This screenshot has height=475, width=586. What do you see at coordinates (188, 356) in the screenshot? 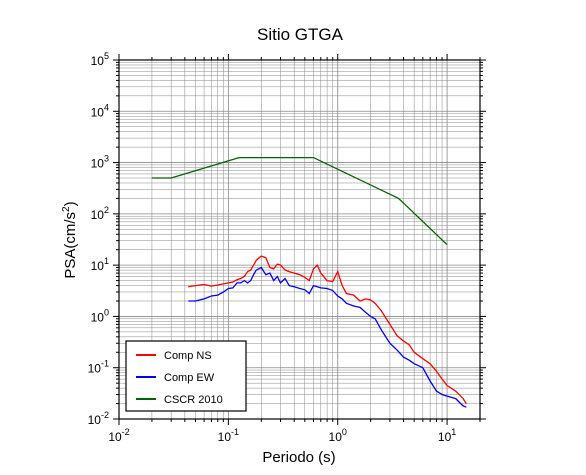
I see `legend-label: Comp NS` at bounding box center [188, 356].